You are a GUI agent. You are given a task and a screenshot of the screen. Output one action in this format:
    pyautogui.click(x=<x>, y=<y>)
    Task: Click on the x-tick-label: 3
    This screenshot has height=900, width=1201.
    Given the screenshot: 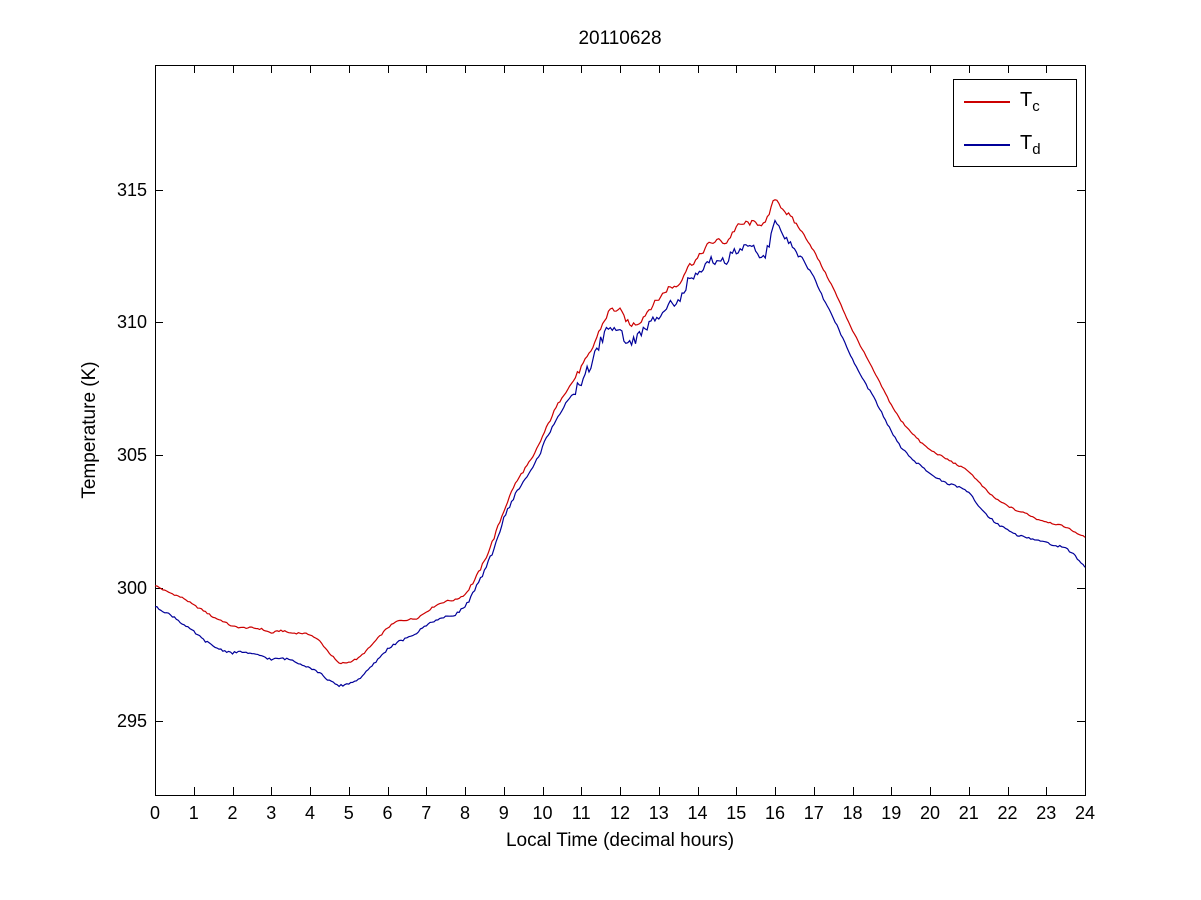 What is the action you would take?
    pyautogui.click(x=271, y=813)
    